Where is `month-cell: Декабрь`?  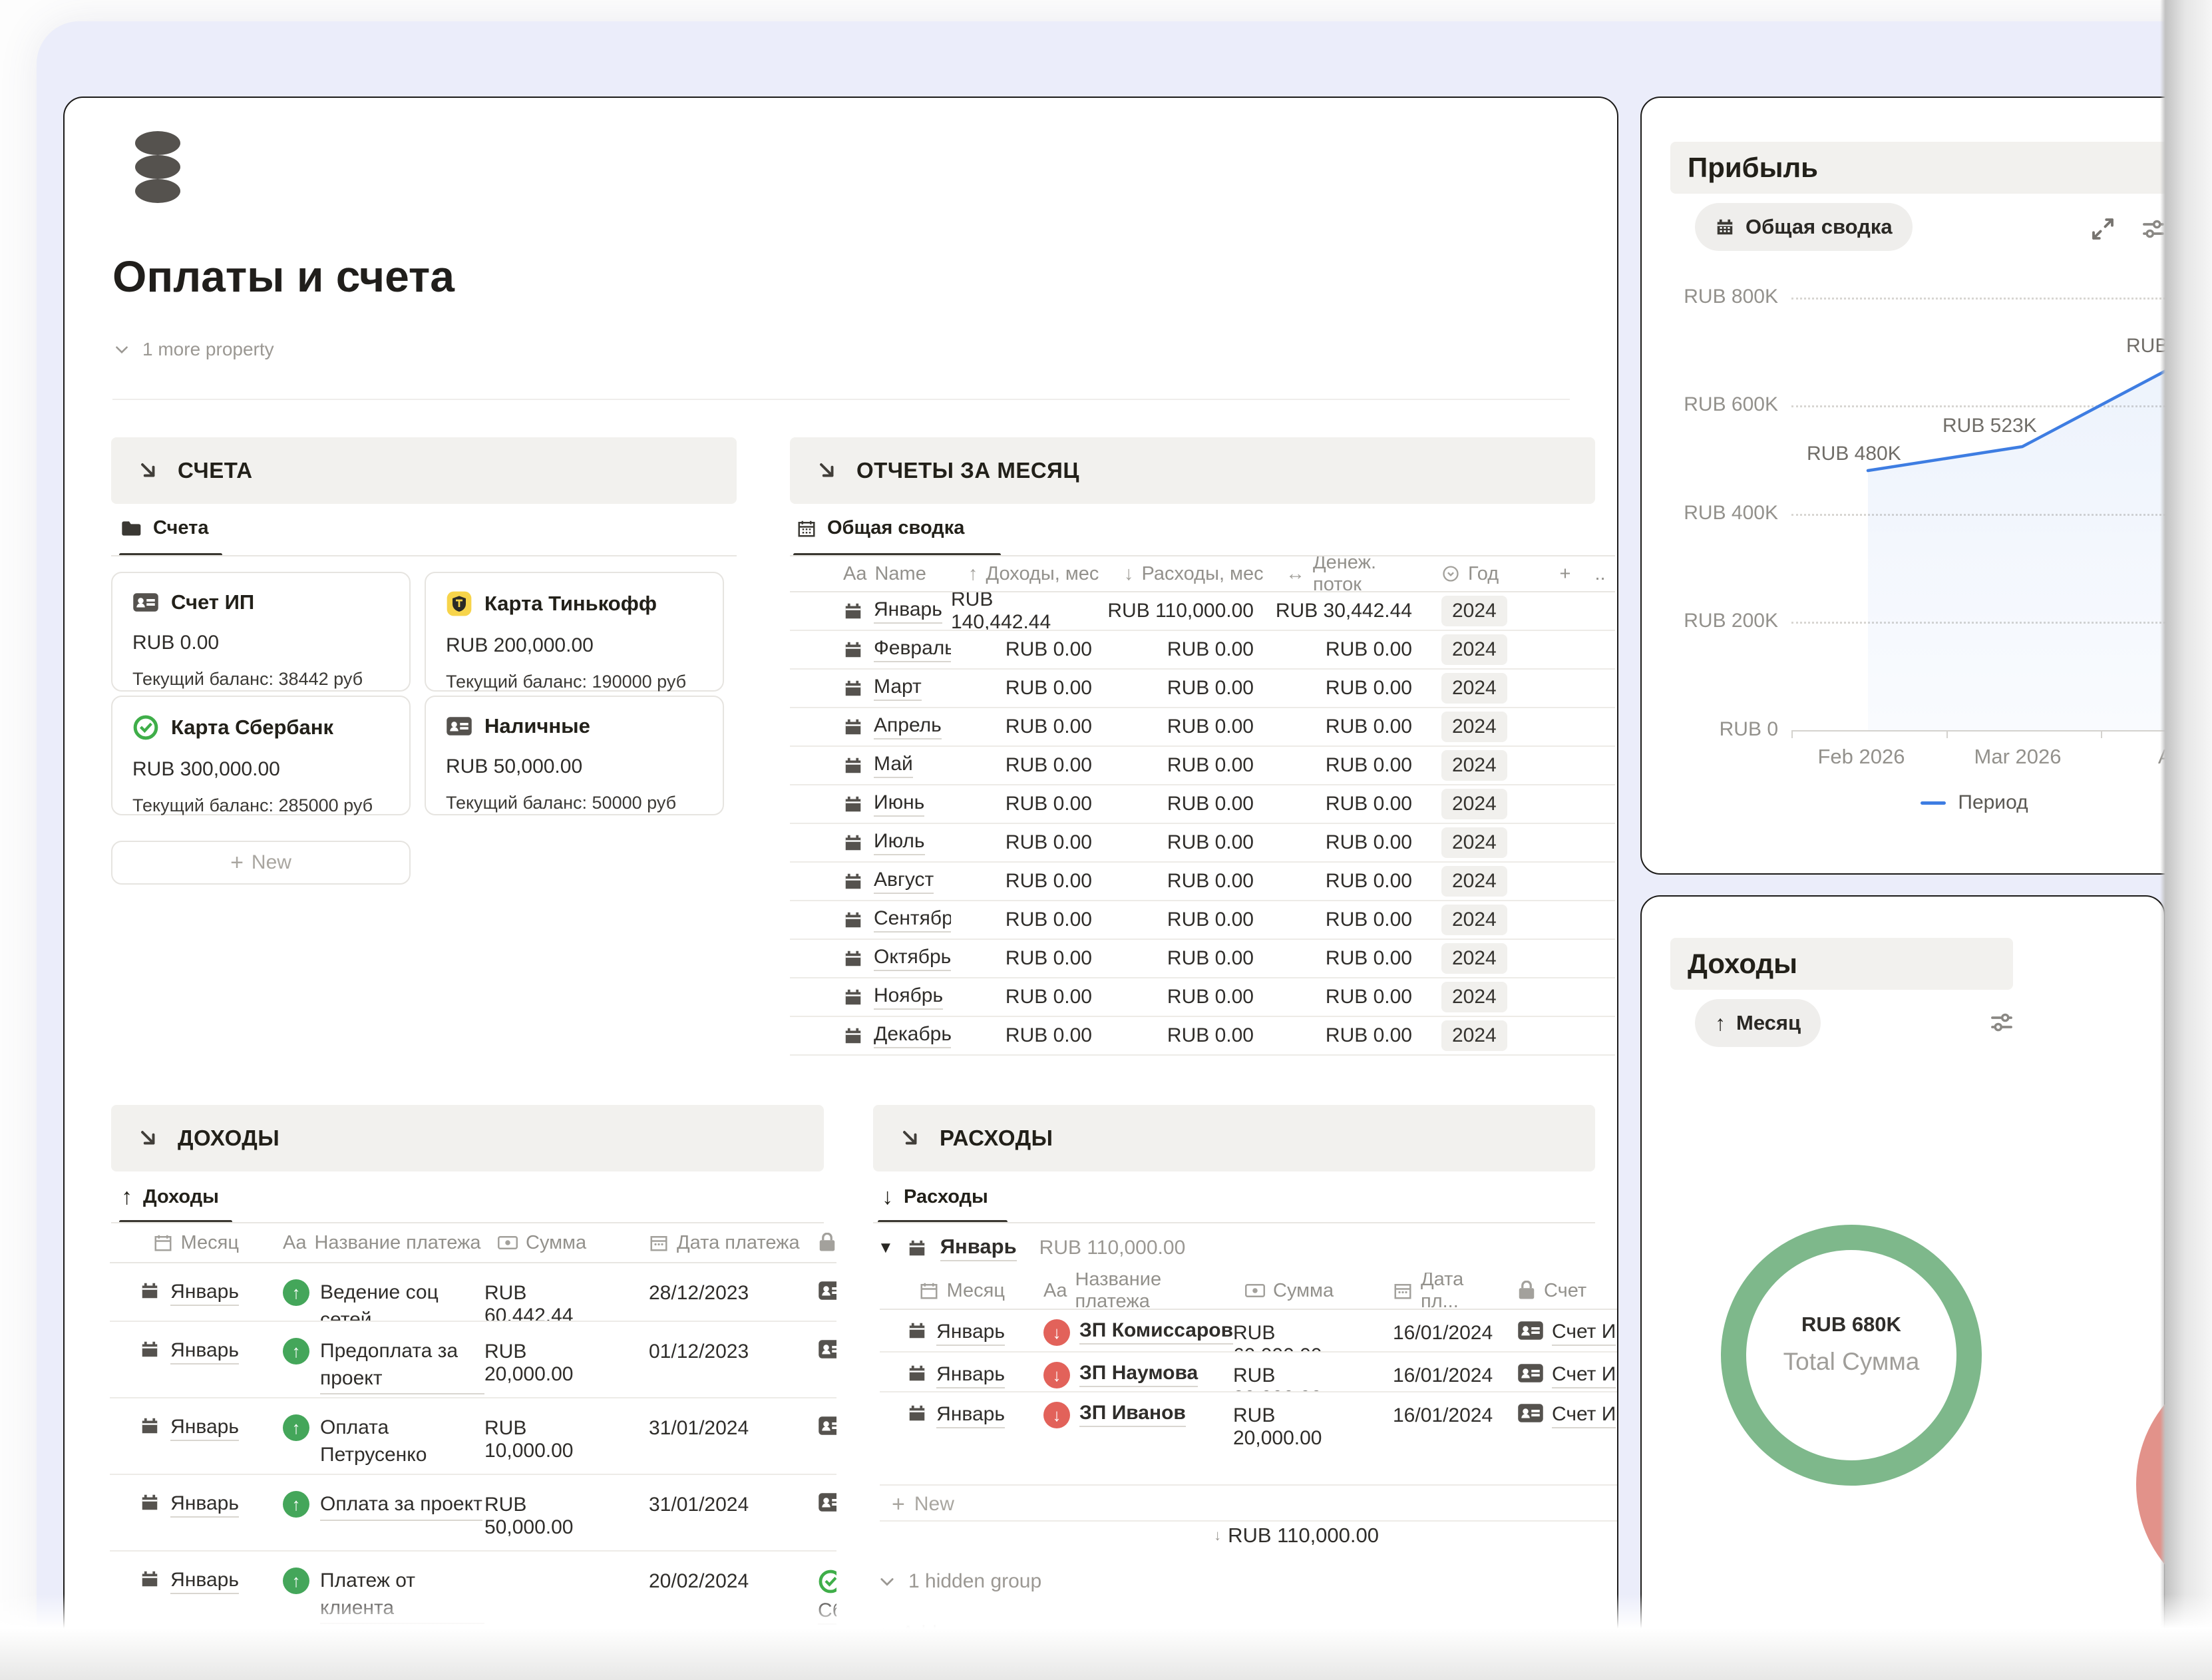
month-cell: Декабрь is located at coordinates (870, 1036).